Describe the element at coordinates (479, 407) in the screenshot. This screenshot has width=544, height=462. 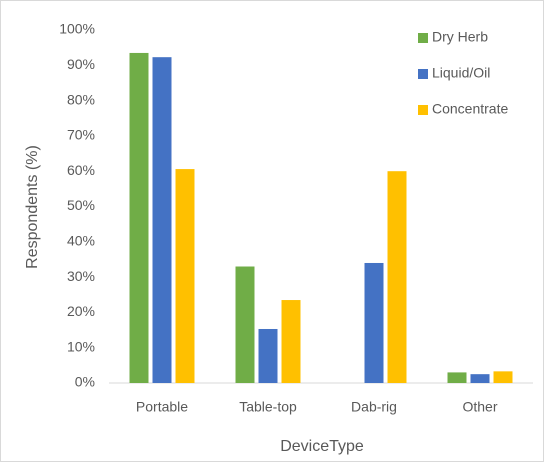
I see `x-tick-label: Other` at that location.